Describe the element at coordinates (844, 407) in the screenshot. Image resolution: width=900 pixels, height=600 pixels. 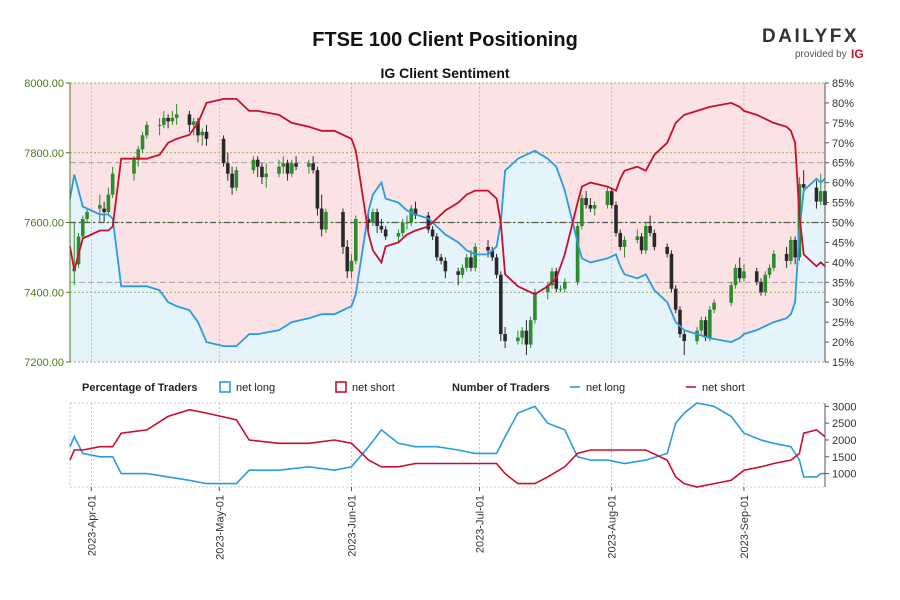
I see `count-tick-label: 3000` at that location.